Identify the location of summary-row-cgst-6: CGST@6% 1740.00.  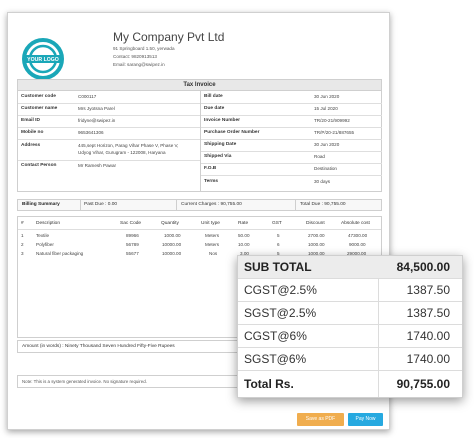
(350, 336).